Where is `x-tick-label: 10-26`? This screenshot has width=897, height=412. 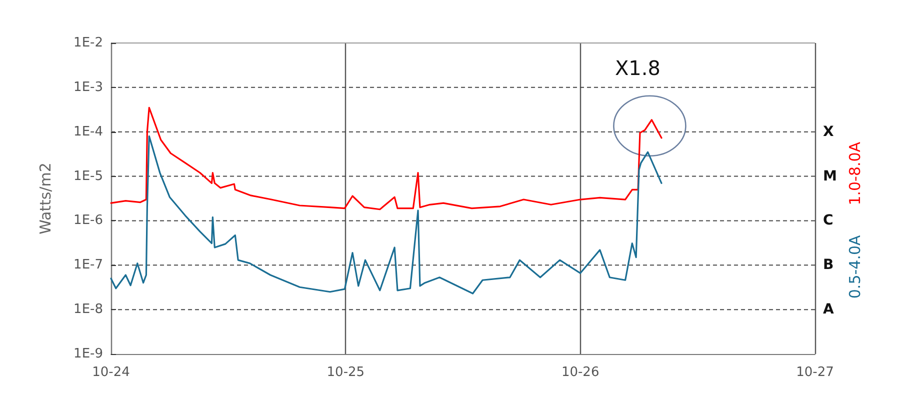
x-tick-label: 10-26 is located at coordinates (580, 372).